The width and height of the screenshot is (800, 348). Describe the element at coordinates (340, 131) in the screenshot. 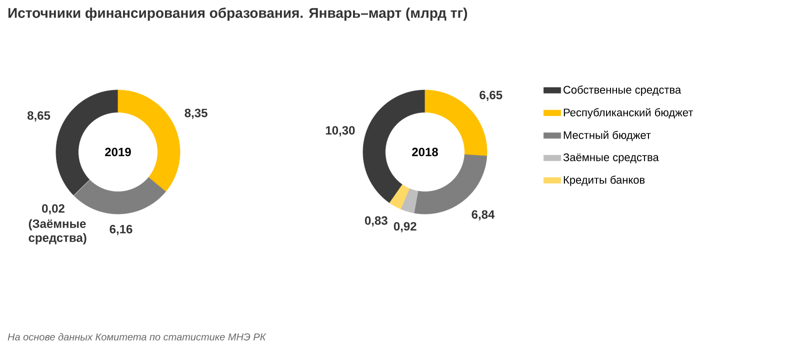

I see `data-label: 10,30` at that location.